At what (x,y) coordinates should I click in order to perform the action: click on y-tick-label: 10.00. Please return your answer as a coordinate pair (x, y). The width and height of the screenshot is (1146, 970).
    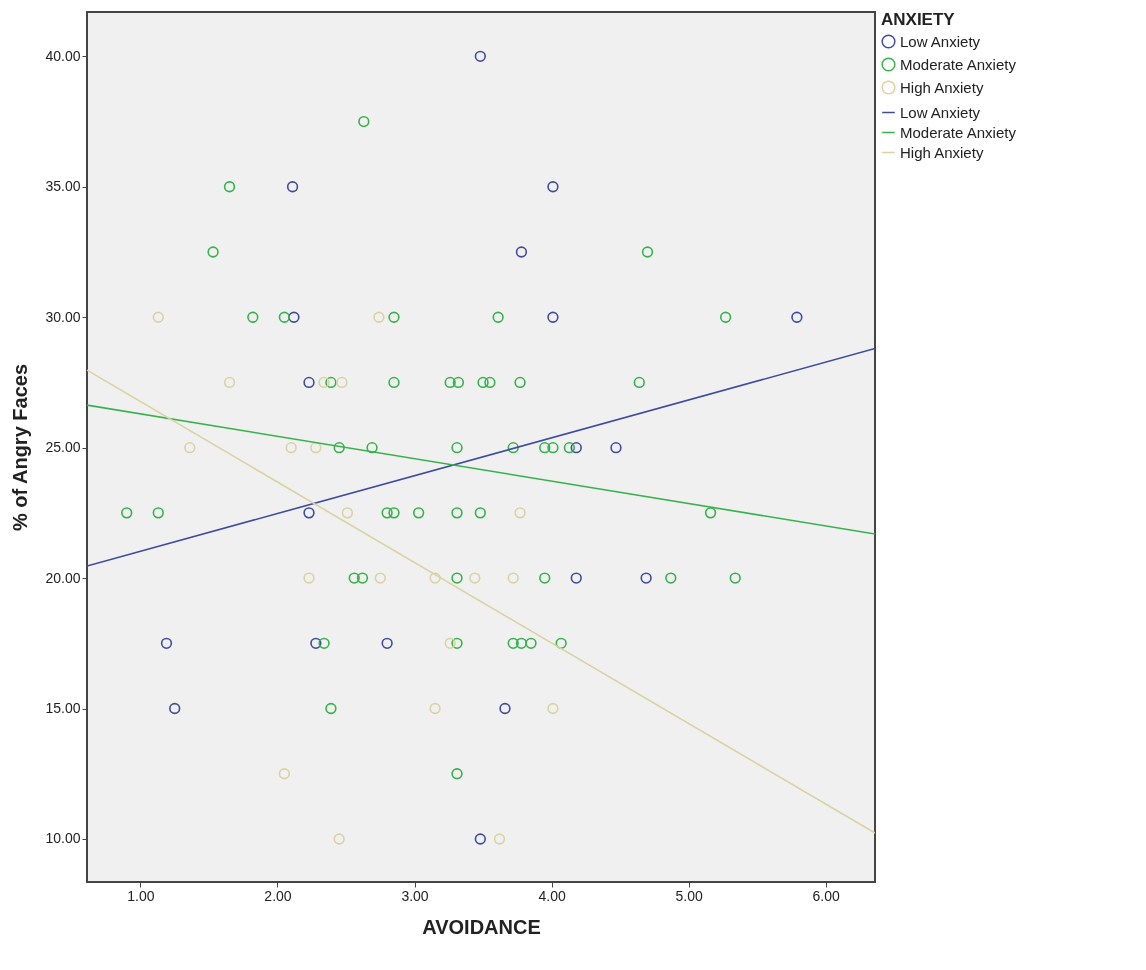
    Looking at the image, I should click on (63, 838).